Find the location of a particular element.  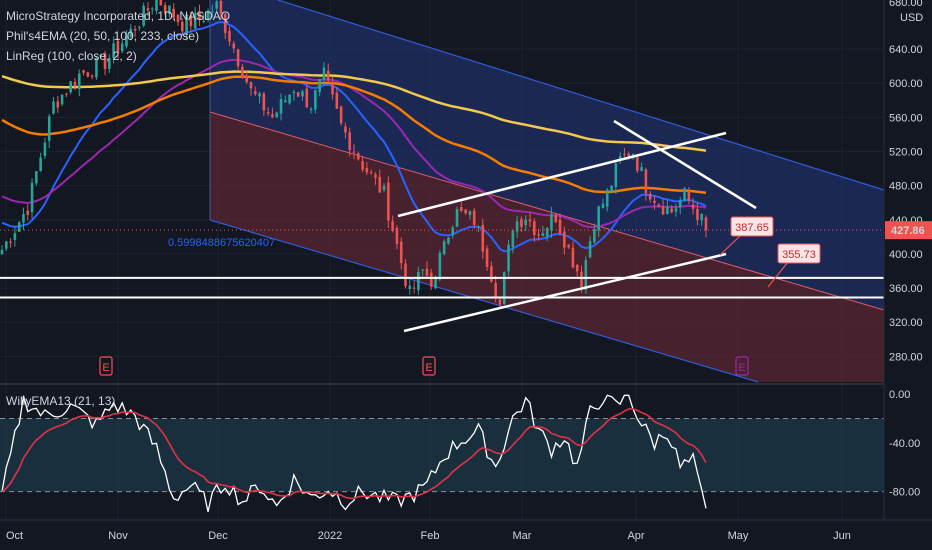

fib-ratio-label: 0.5998488675620407 is located at coordinates (221, 243).